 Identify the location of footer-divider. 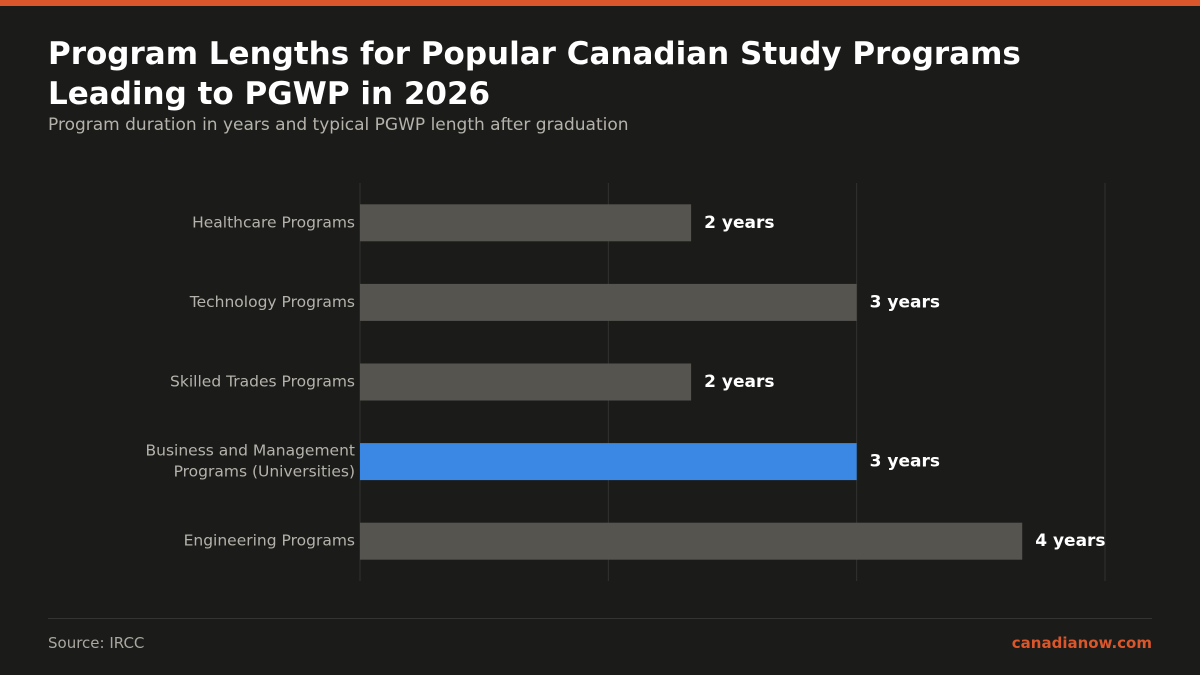
(600, 618).